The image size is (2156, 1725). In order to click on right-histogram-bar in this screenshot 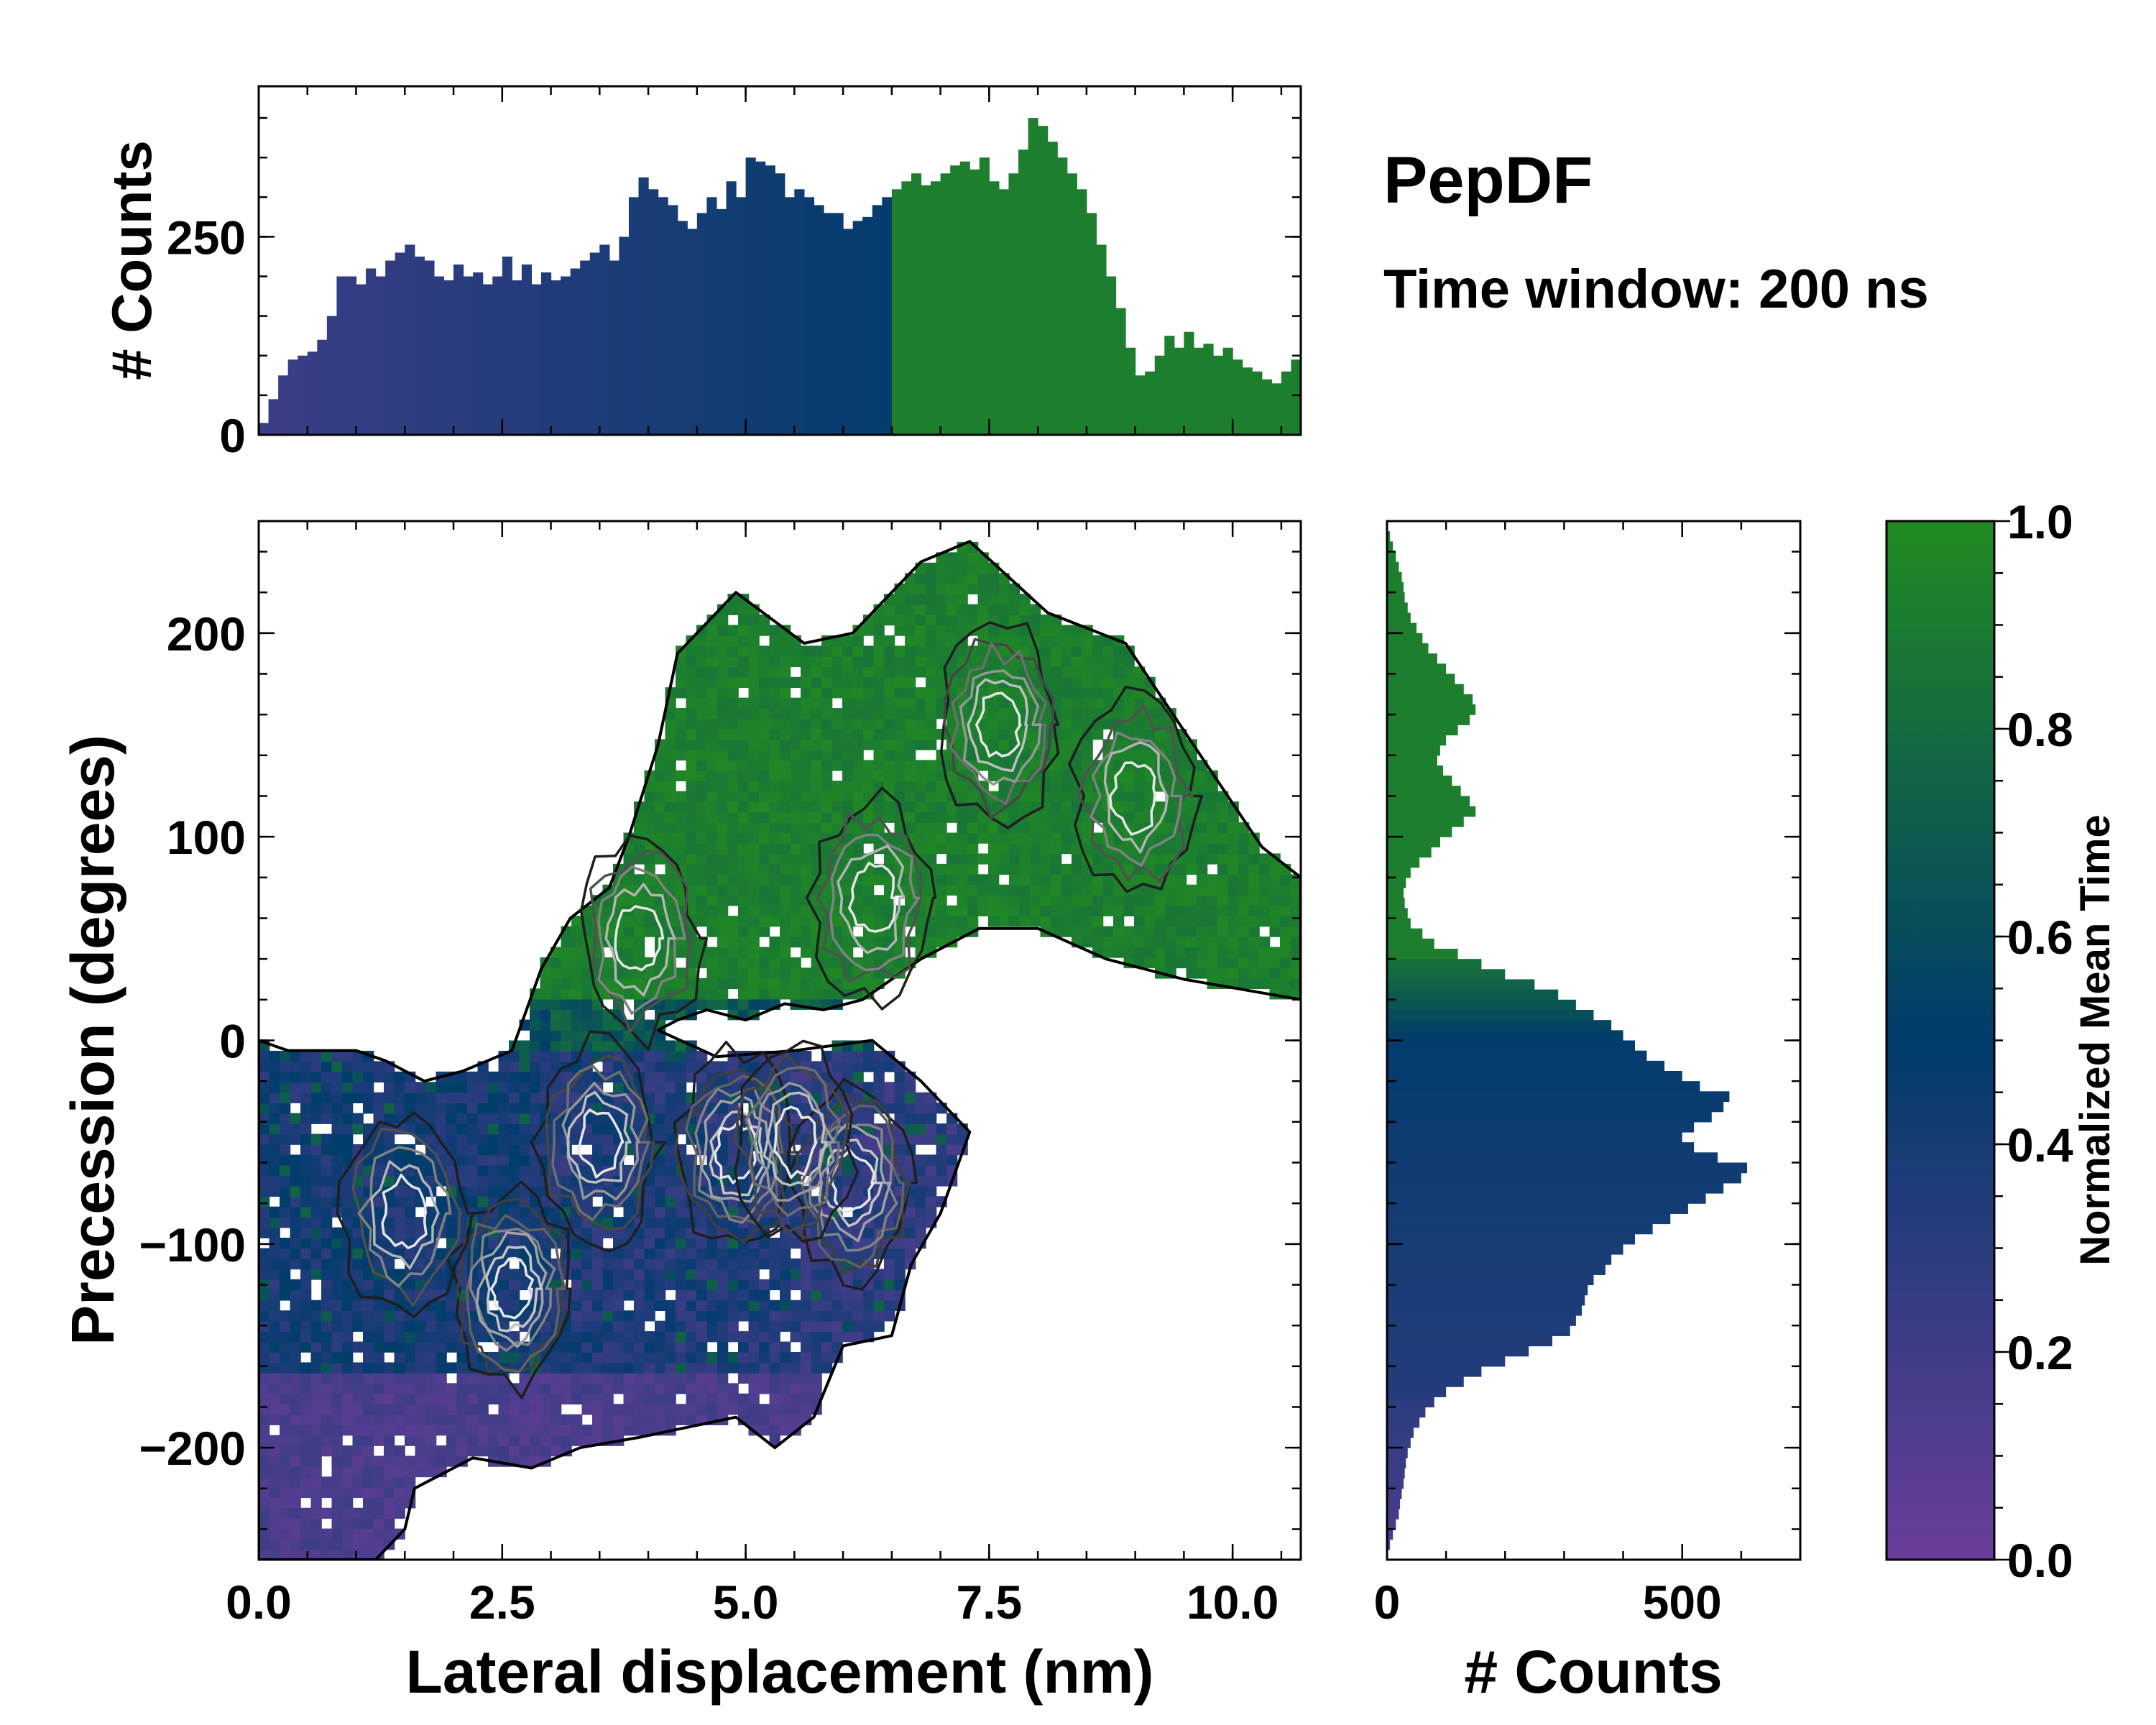, I will do `click(1469, 1341)`.